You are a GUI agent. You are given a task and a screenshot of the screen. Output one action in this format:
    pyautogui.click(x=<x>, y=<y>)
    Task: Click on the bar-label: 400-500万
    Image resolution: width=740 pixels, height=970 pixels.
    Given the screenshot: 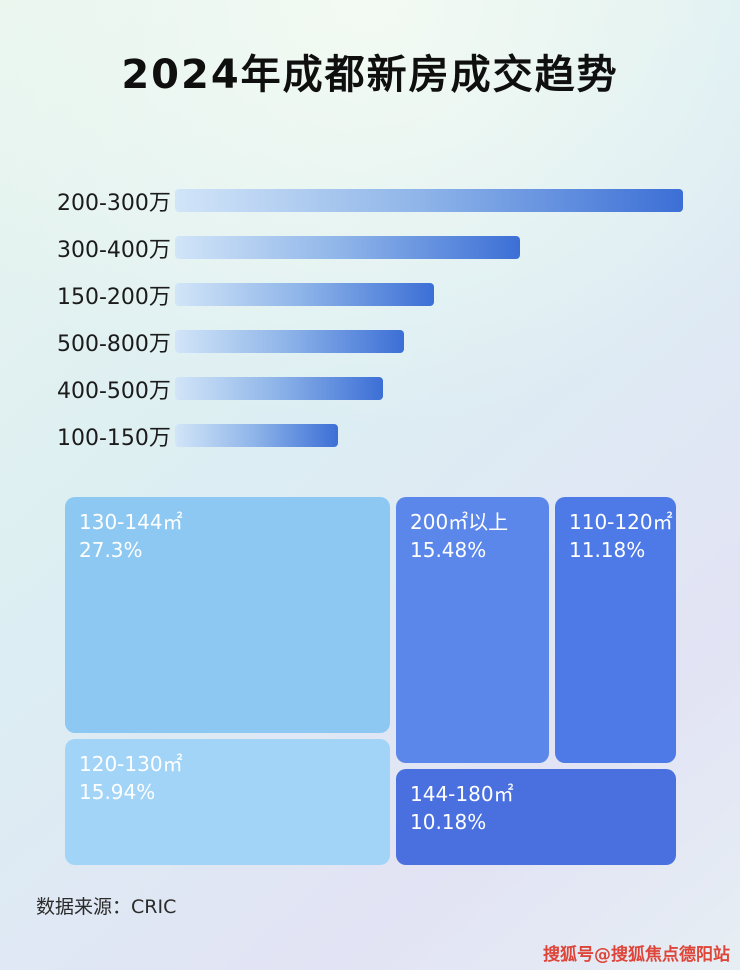 What is the action you would take?
    pyautogui.click(x=114, y=391)
    